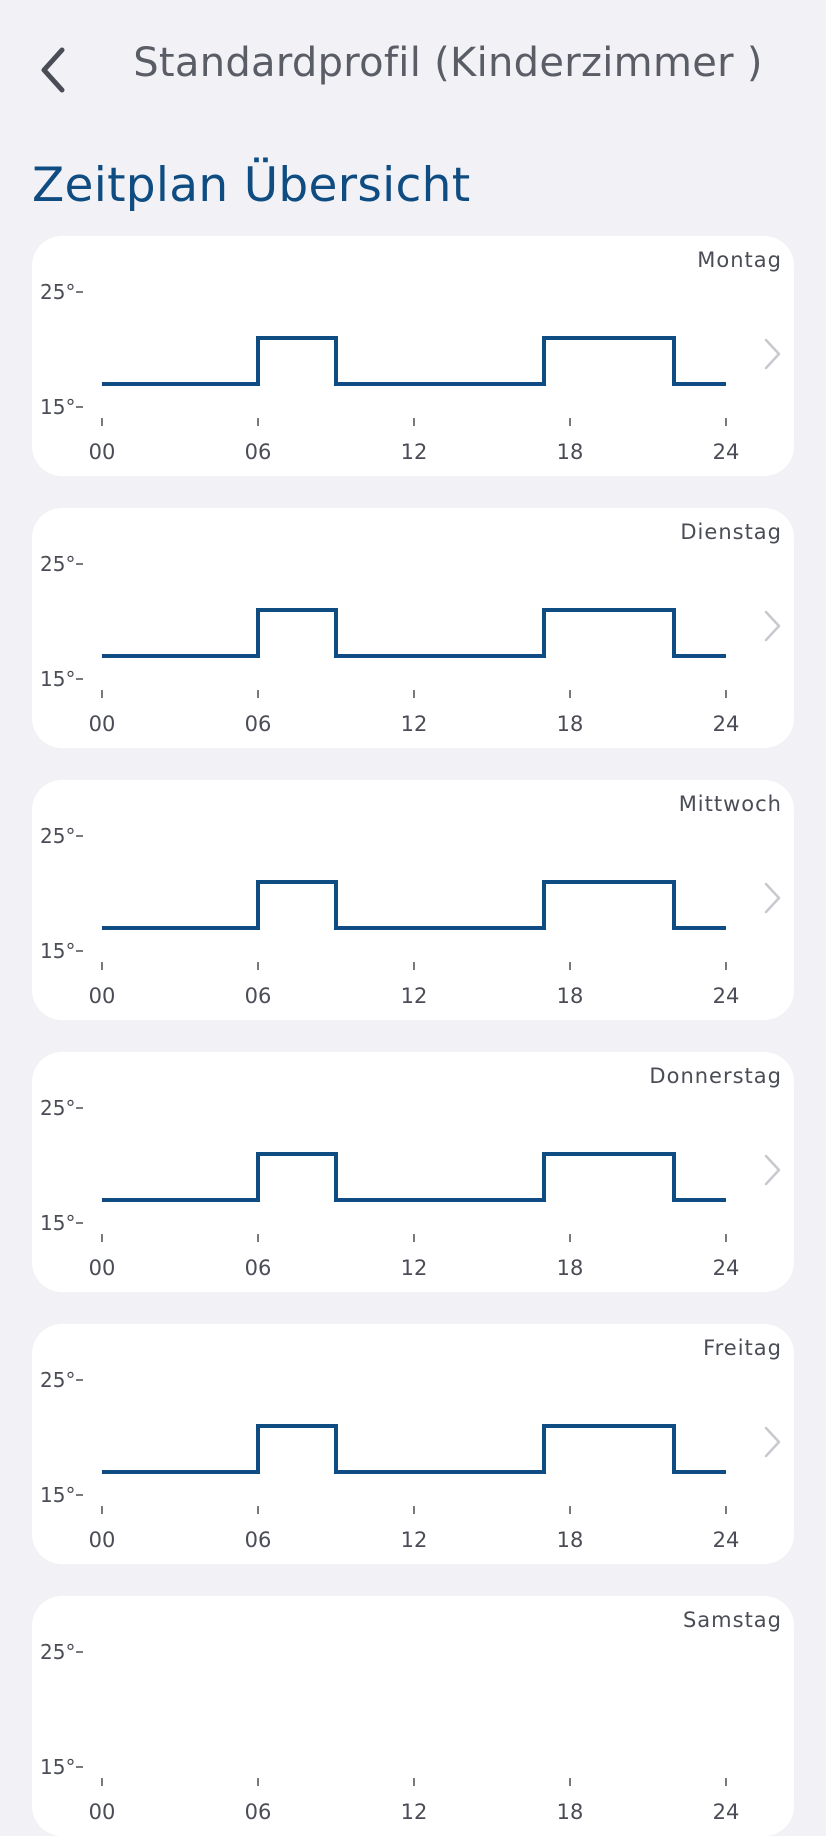  I want to click on day-card-donnerstag: Donnerstag 25° 15° 00 06 12 18 24, so click(413, 1172).